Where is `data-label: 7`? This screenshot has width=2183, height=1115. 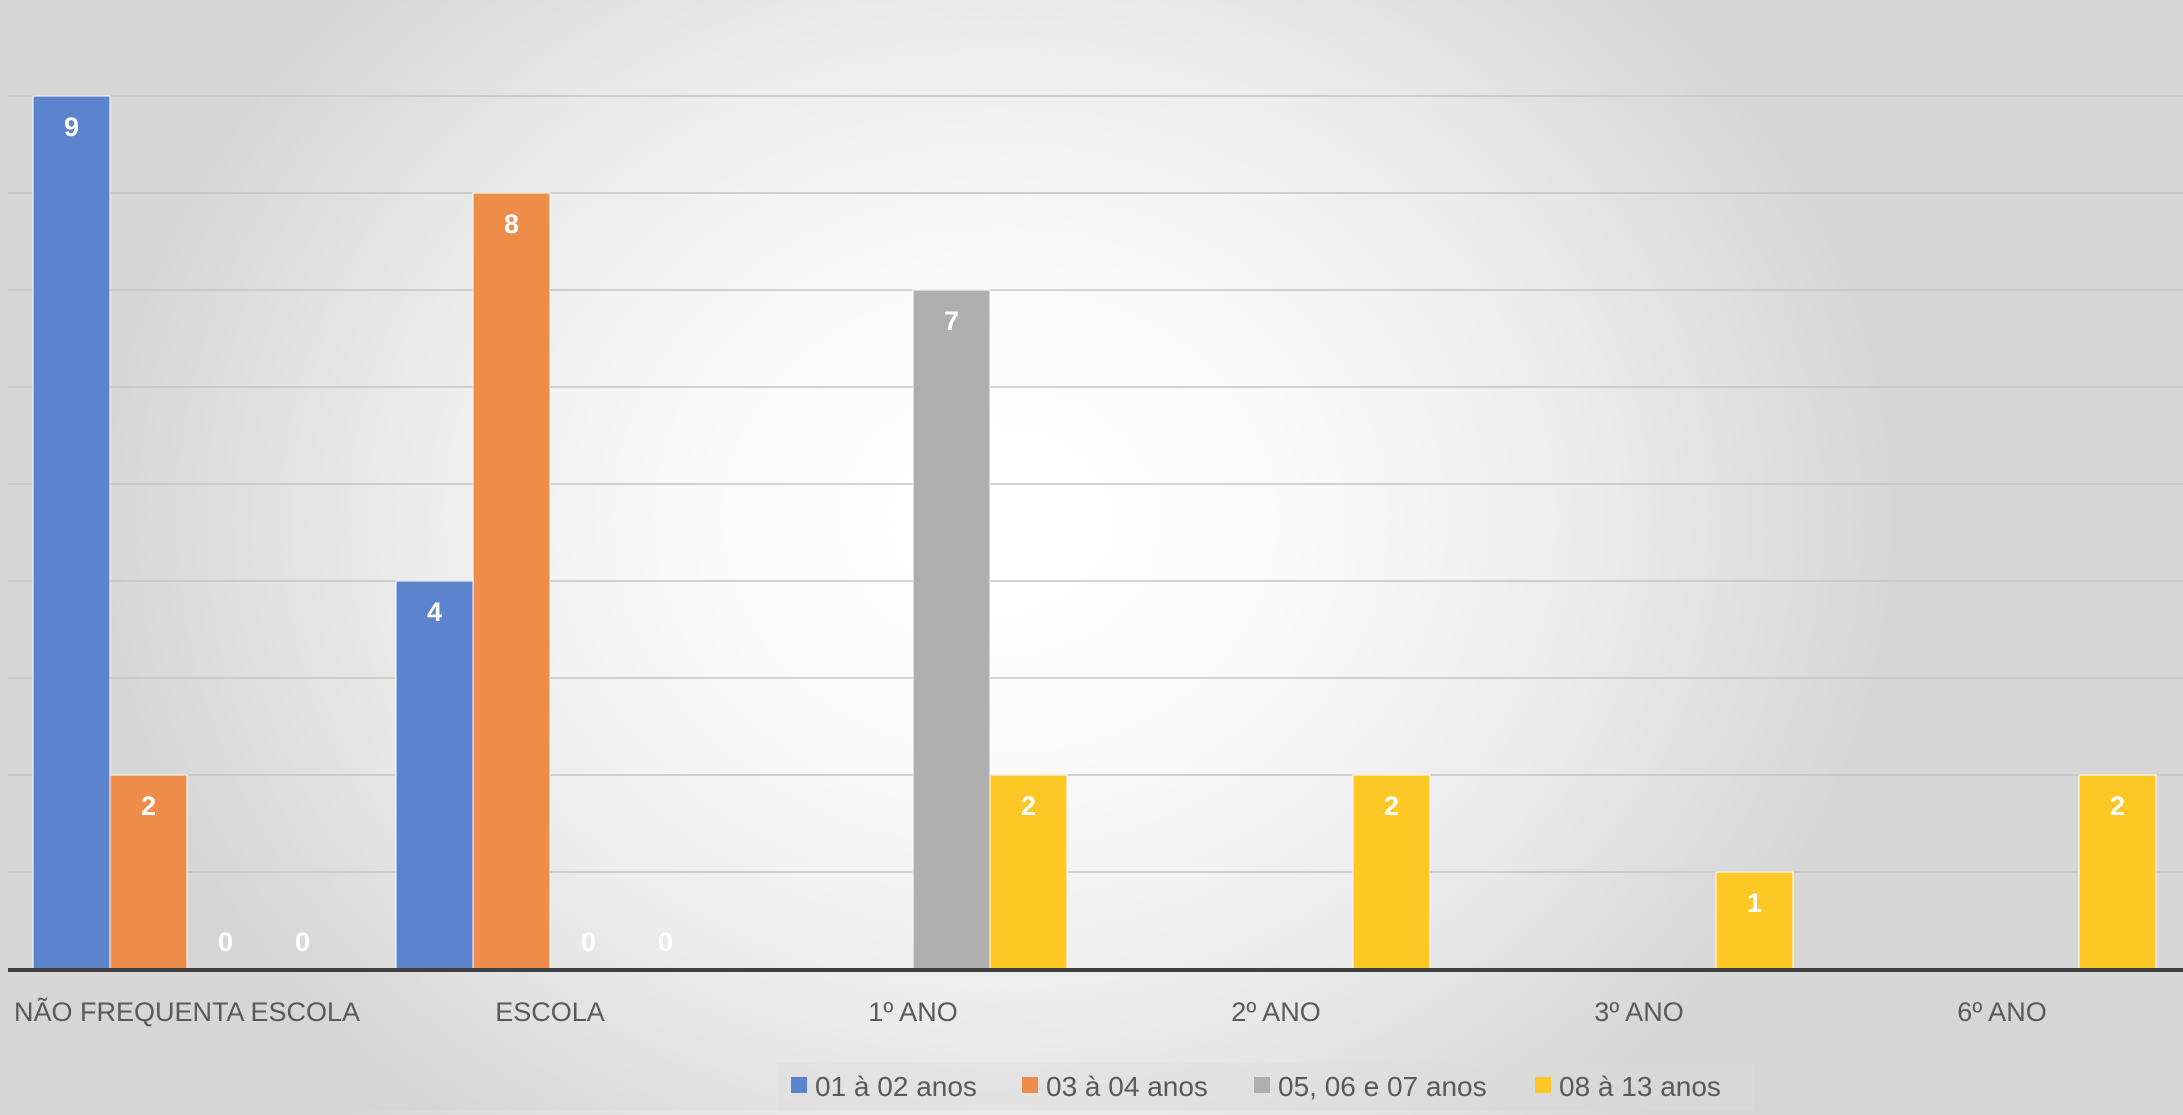
data-label: 7 is located at coordinates (951, 321).